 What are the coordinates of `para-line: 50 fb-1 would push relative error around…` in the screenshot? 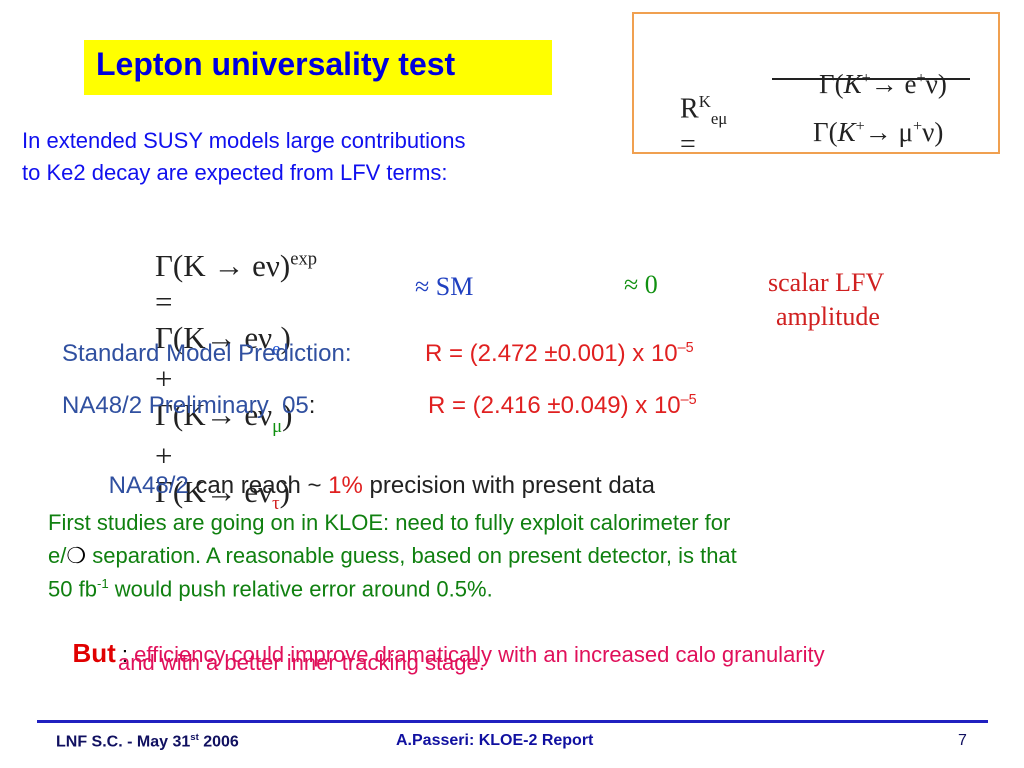 It's located at (270, 589).